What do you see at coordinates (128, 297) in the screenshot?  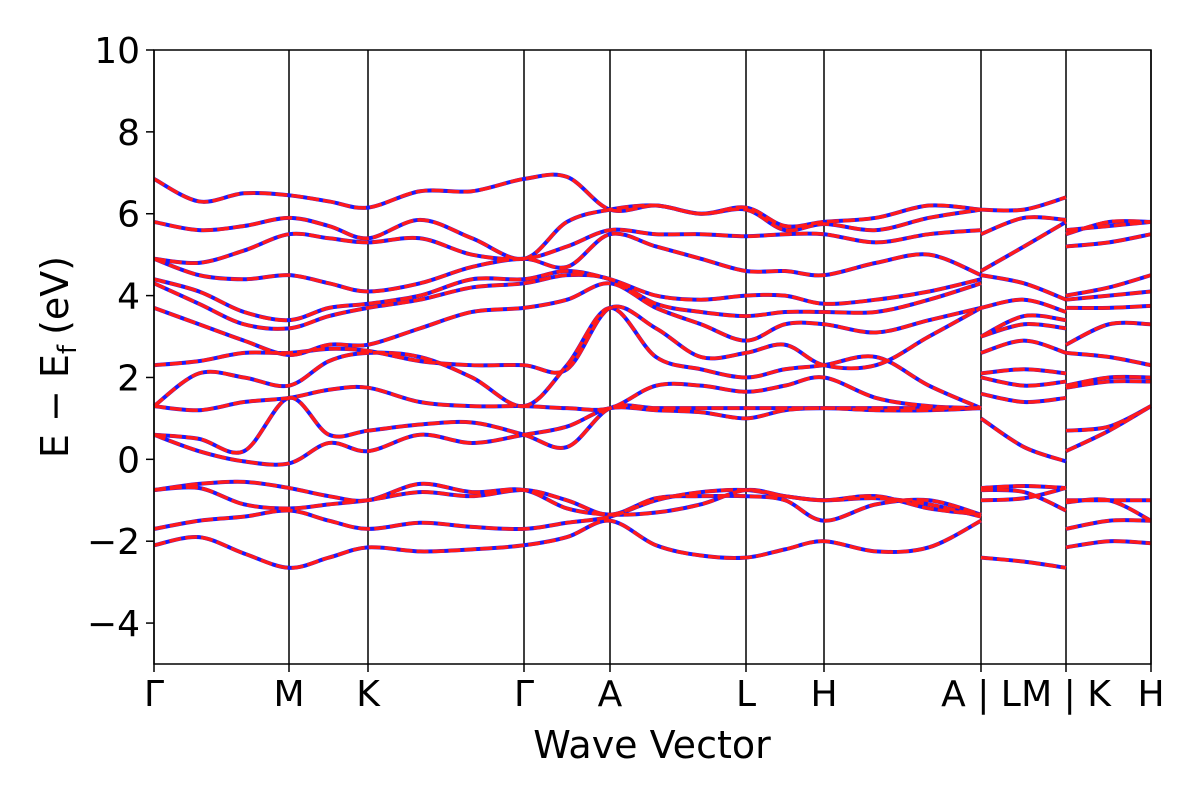 I see `y-tick-label: 4` at bounding box center [128, 297].